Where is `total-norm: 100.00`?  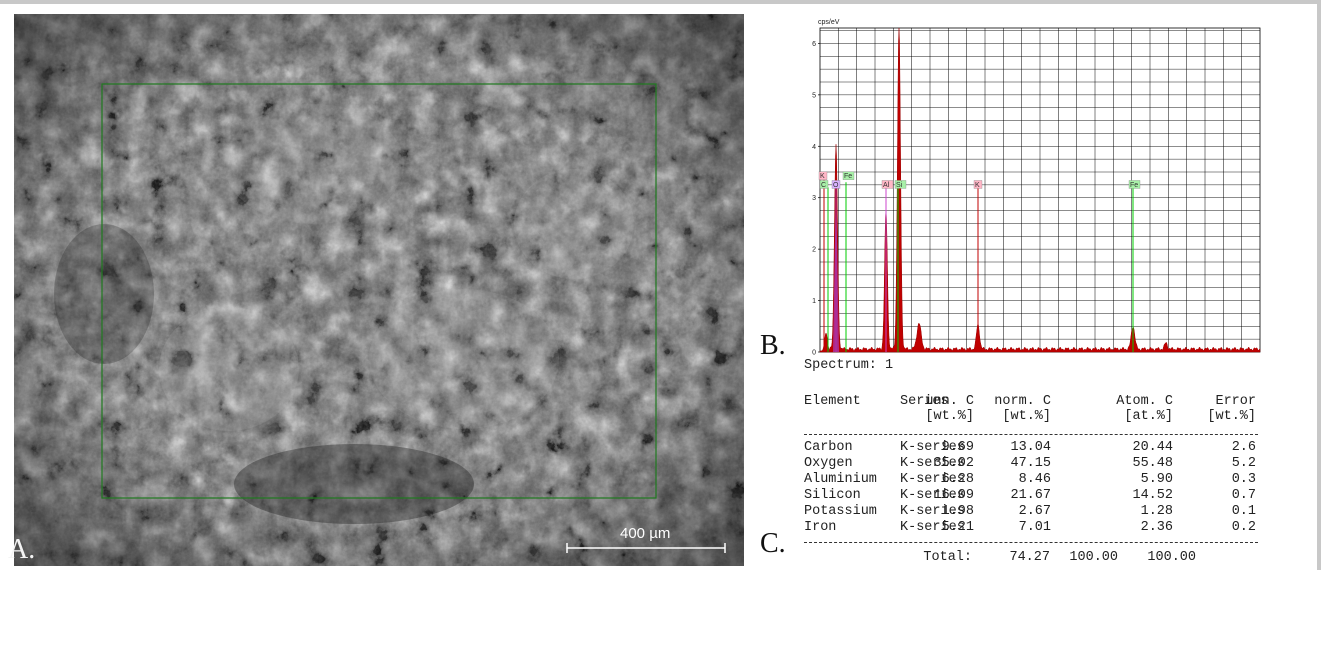
total-norm: 100.00 is located at coordinates (1093, 557).